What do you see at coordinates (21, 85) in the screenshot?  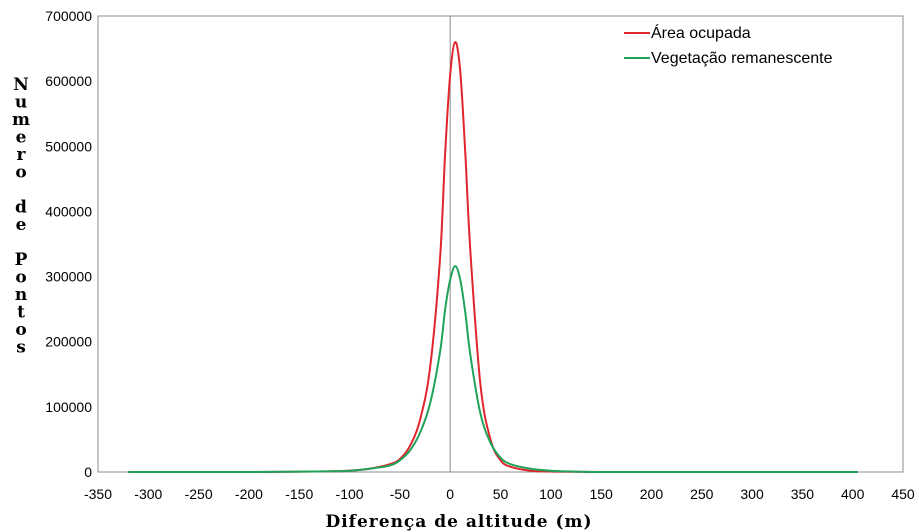 I see `y-axis-title-letter: N` at bounding box center [21, 85].